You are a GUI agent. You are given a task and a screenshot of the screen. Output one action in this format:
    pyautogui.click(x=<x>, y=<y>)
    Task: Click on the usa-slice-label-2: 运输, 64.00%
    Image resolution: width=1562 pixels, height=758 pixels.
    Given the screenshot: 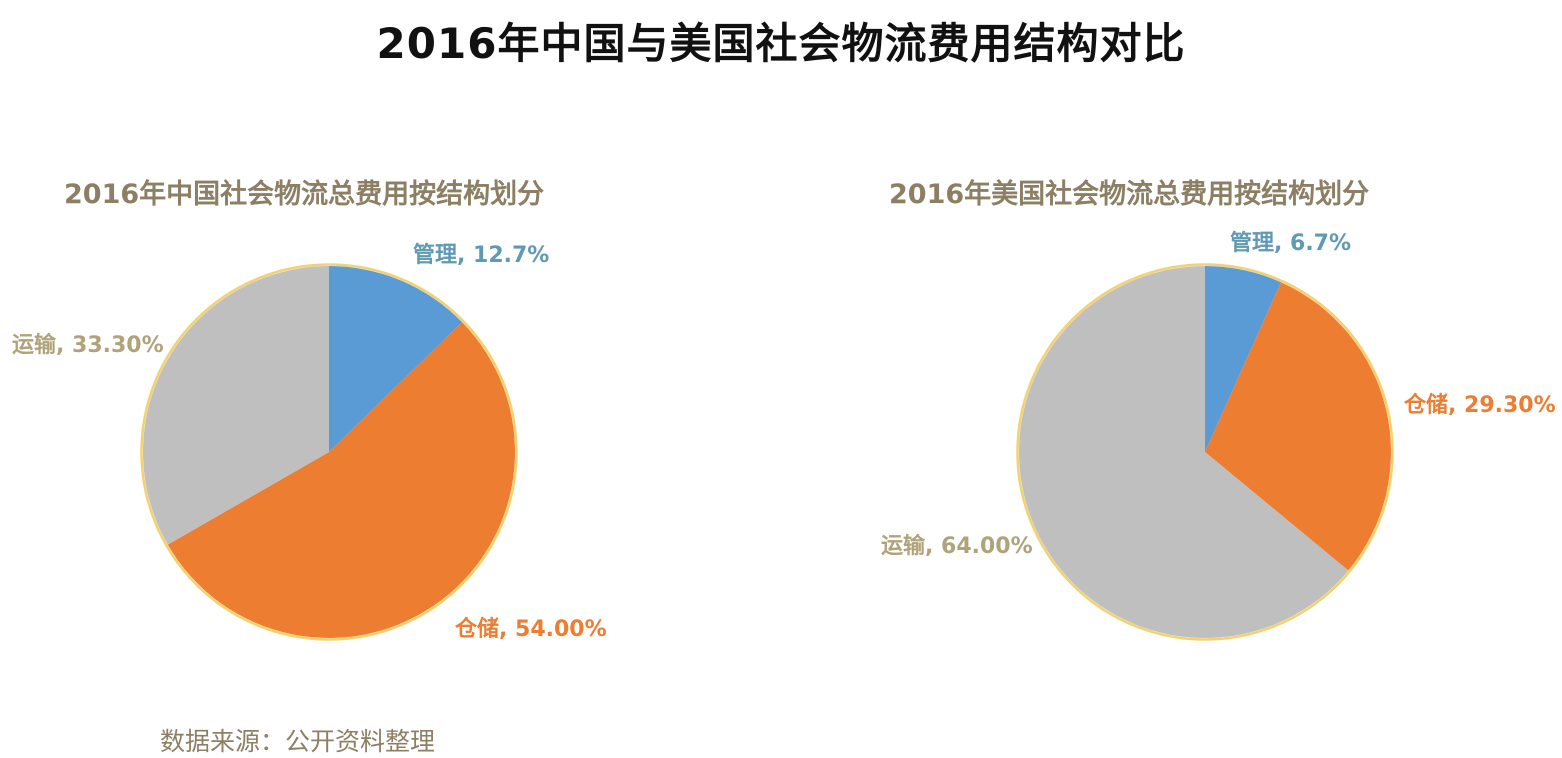 What is the action you would take?
    pyautogui.click(x=957, y=546)
    